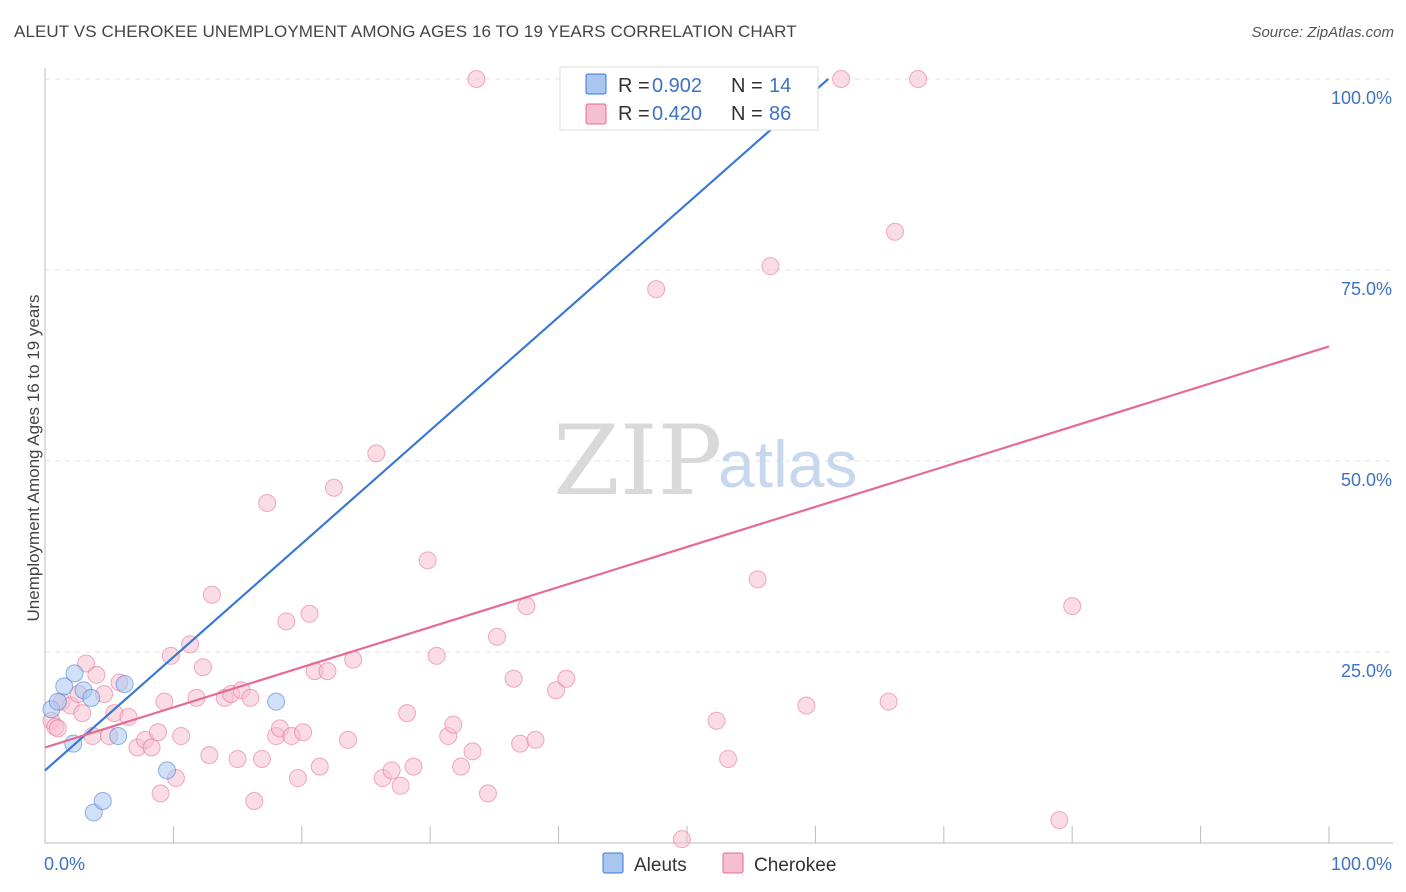 Image resolution: width=1406 pixels, height=892 pixels. I want to click on y-axis-label: Unemployment Among Ages 16 to 19 years, so click(33, 458).